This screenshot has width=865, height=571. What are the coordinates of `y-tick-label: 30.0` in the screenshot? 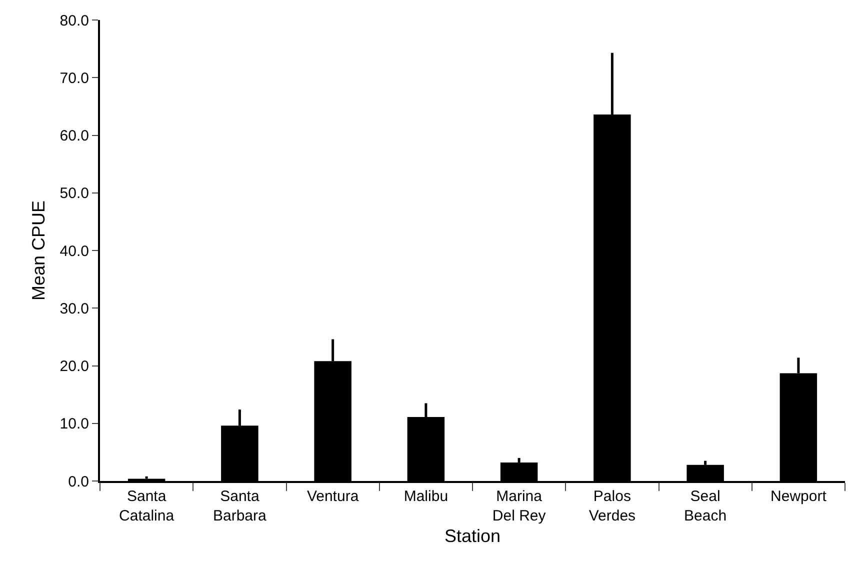 It's located at (74, 309).